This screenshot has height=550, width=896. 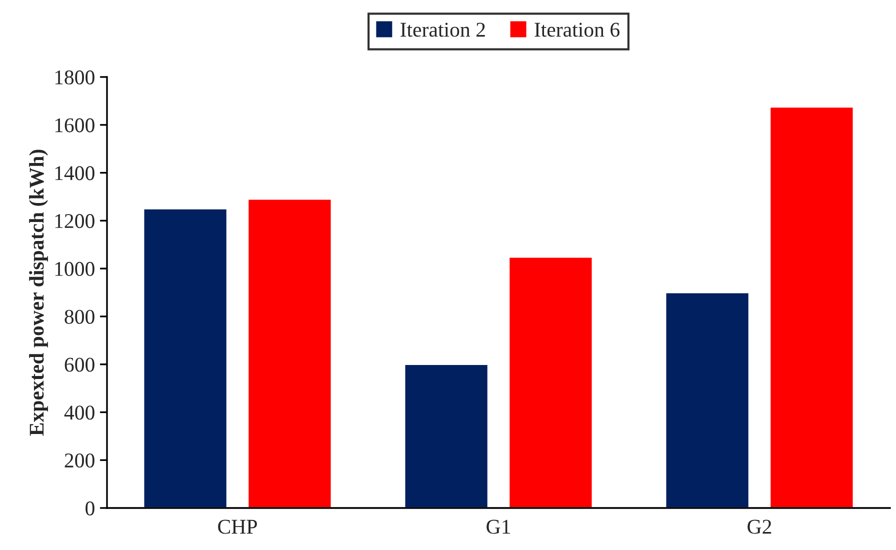 I want to click on legend-label: Iteration 6, so click(x=577, y=29).